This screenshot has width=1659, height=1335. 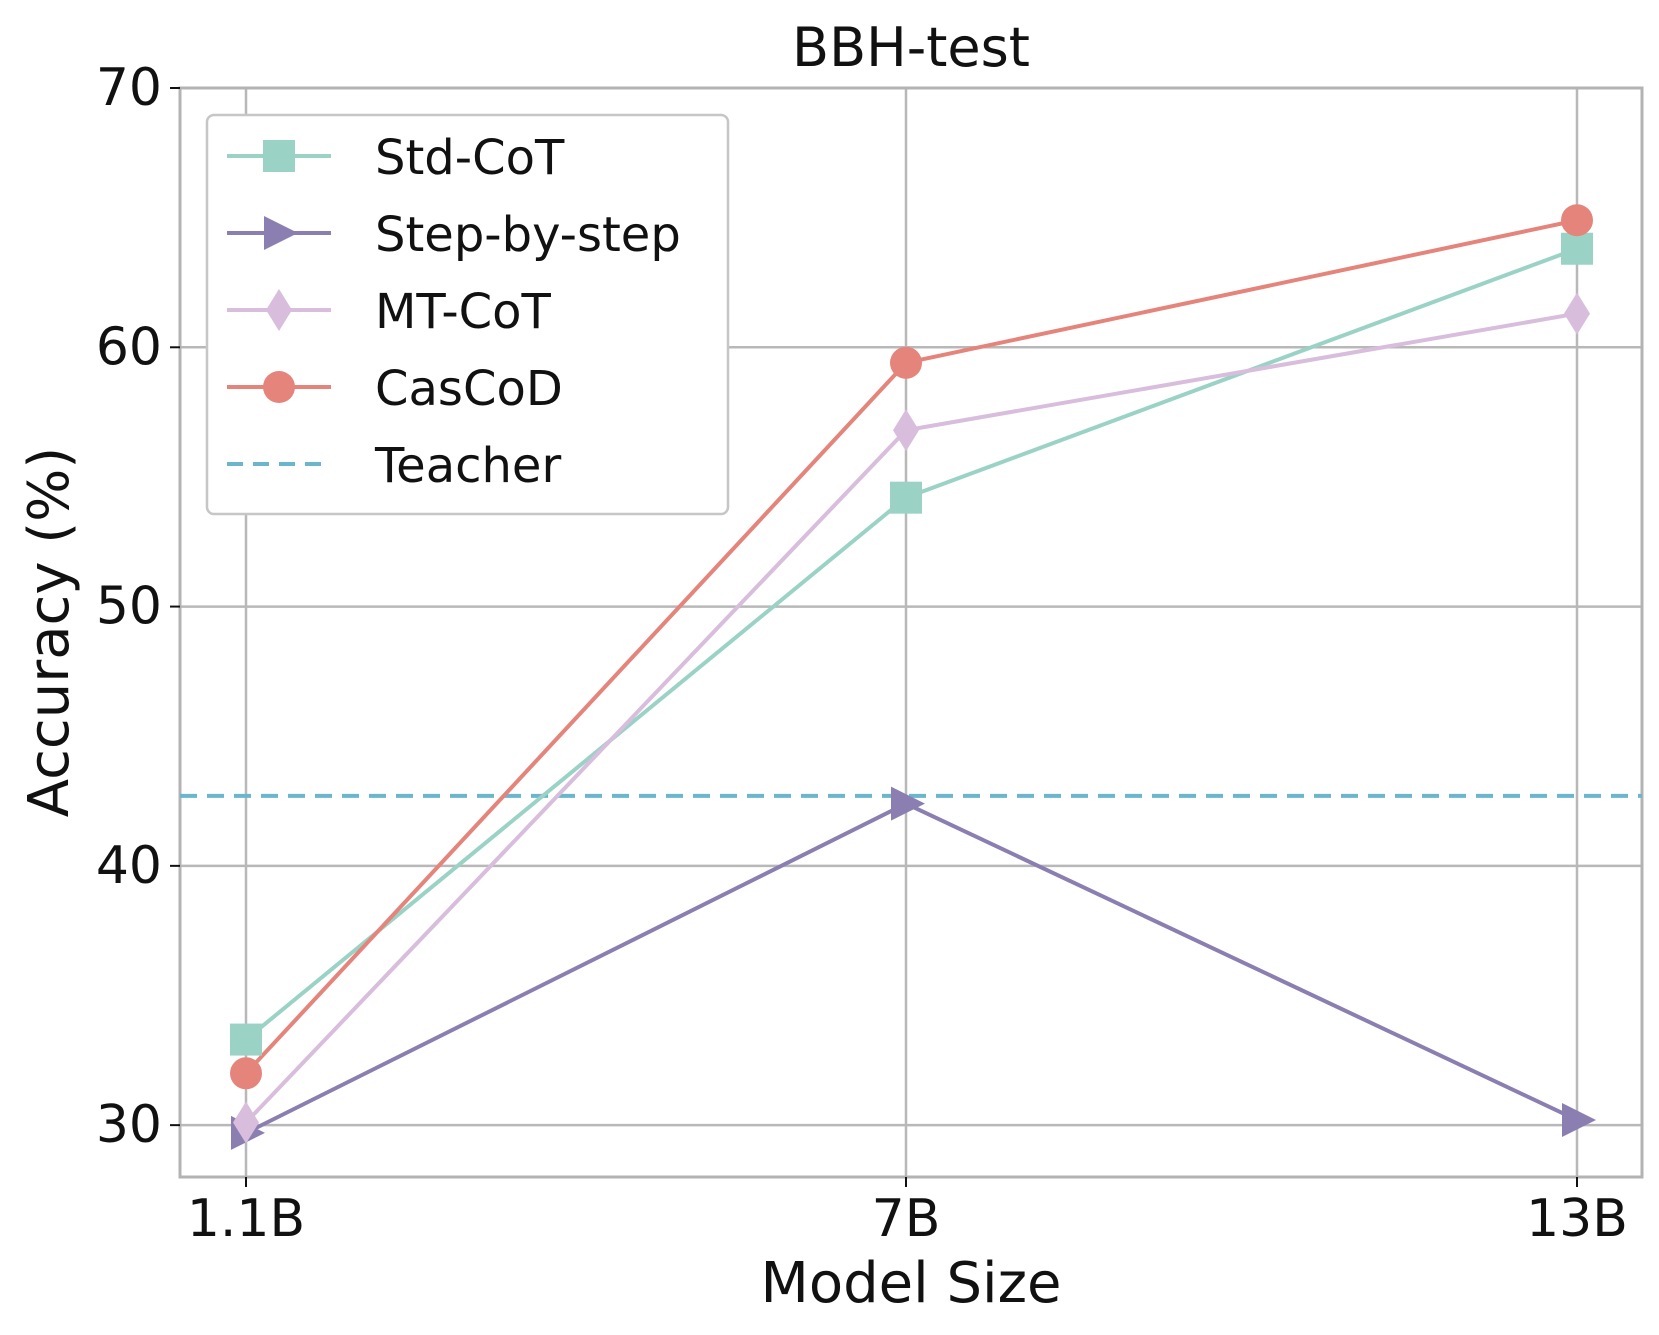 What do you see at coordinates (129, 1125) in the screenshot?
I see `y-tick-label-30: 30` at bounding box center [129, 1125].